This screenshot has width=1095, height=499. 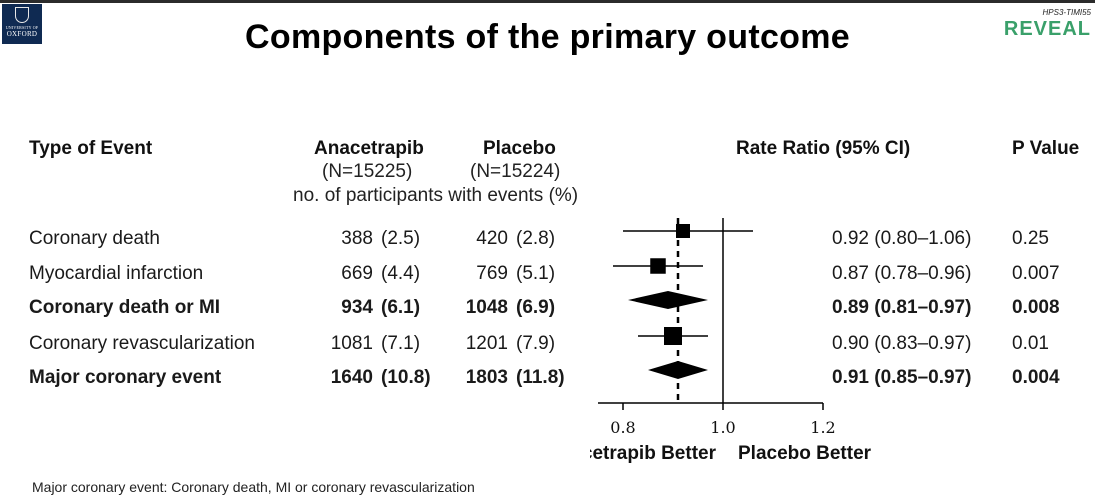 What do you see at coordinates (540, 377) in the screenshot?
I see `row-placebo-percent: (11.8)` at bounding box center [540, 377].